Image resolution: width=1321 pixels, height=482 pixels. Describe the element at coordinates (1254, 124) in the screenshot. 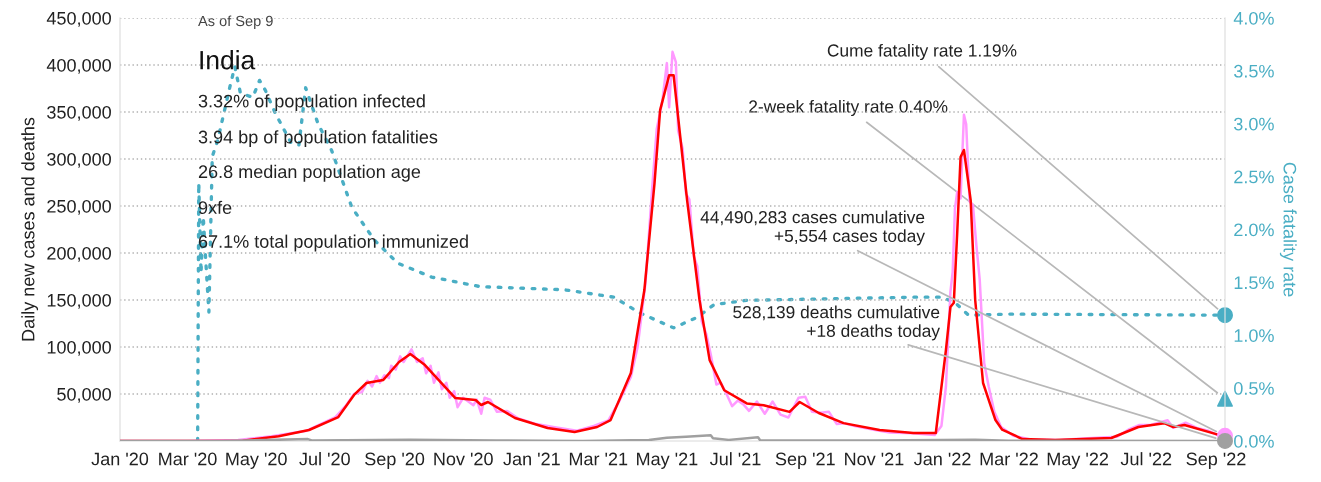

I see `y2-tick-label: 3.0%` at that location.